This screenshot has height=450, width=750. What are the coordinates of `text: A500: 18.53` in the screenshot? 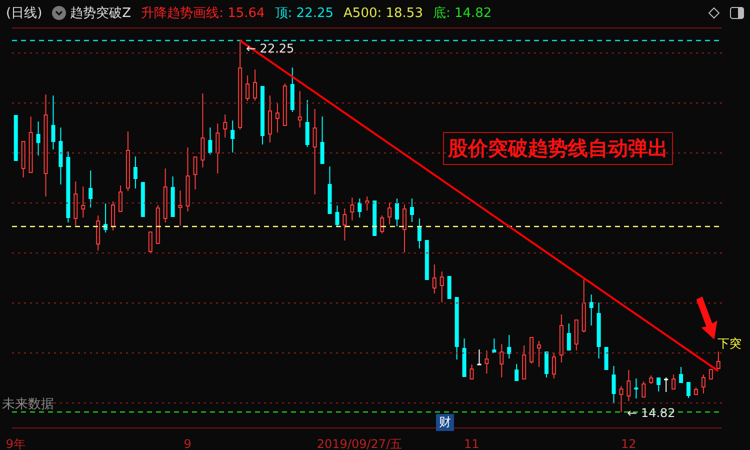 It's located at (383, 13).